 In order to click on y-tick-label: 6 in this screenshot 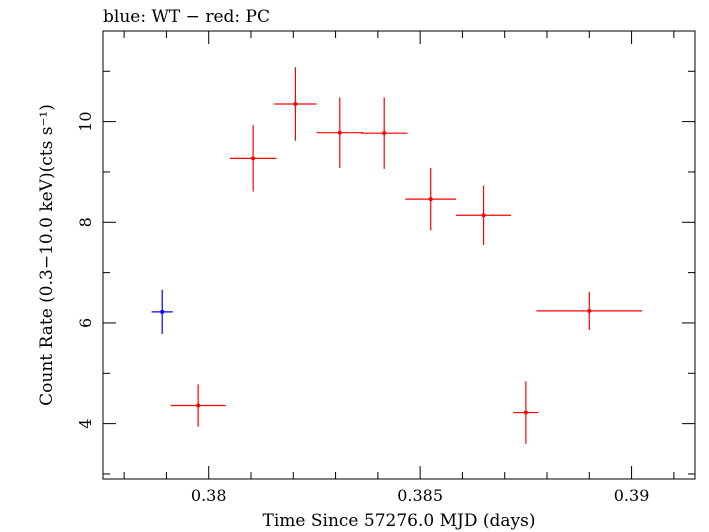, I will do `click(85, 323)`.